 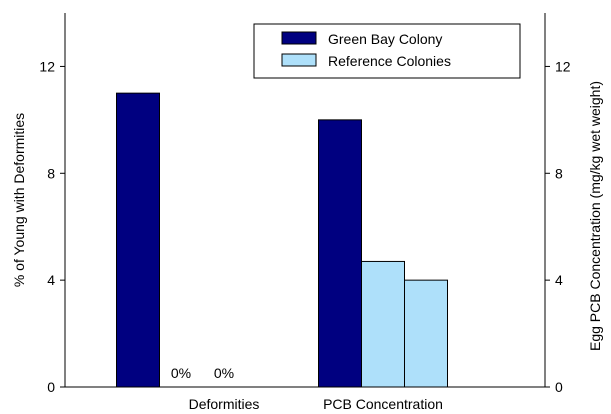 I want to click on data-labels: 0% 0%, so click(x=202, y=373).